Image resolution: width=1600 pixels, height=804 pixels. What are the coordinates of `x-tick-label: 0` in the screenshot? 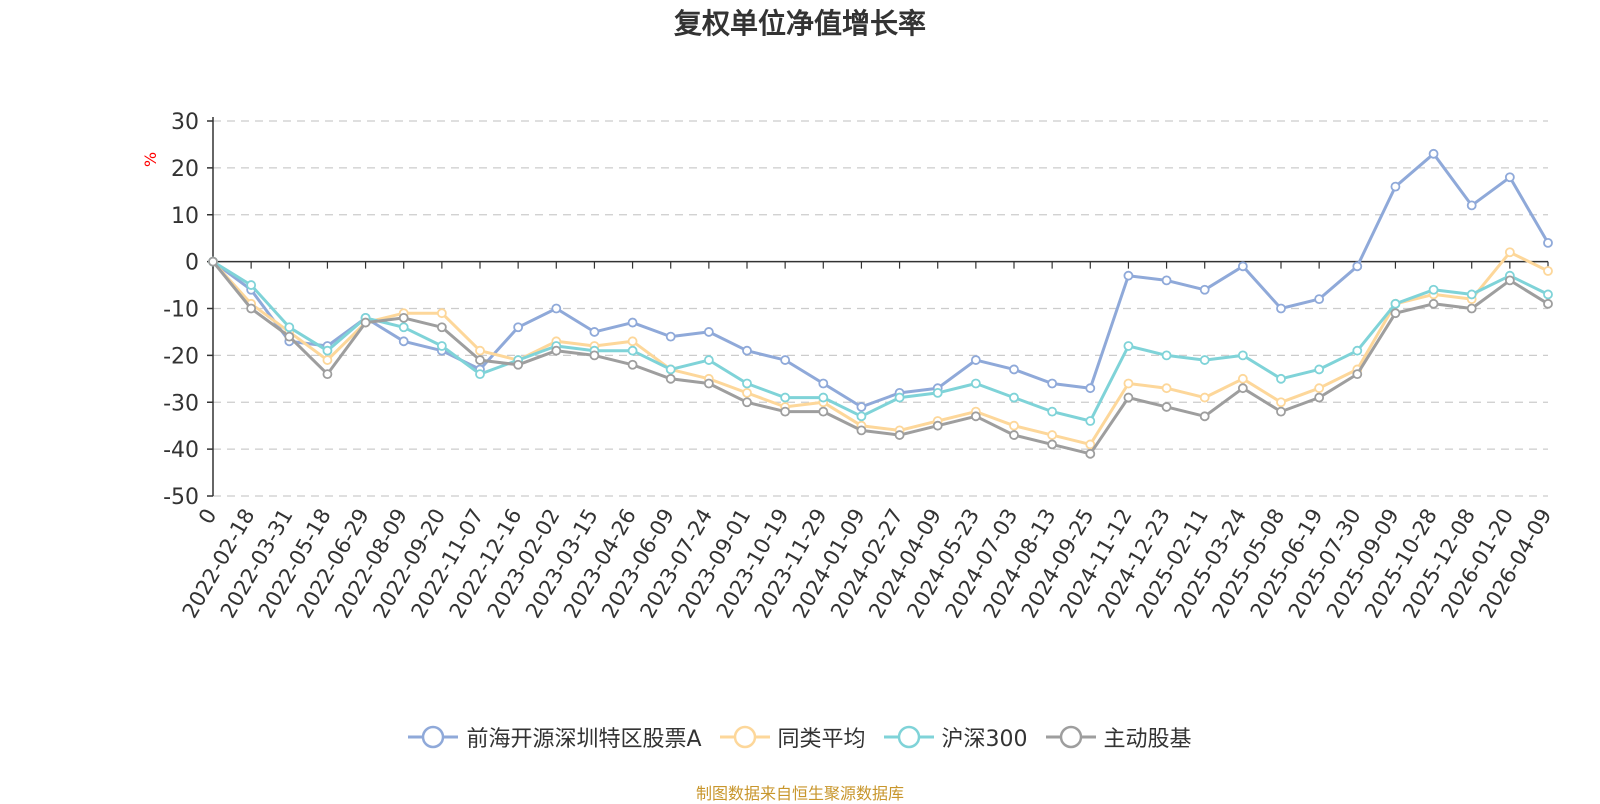 It's located at (207, 517).